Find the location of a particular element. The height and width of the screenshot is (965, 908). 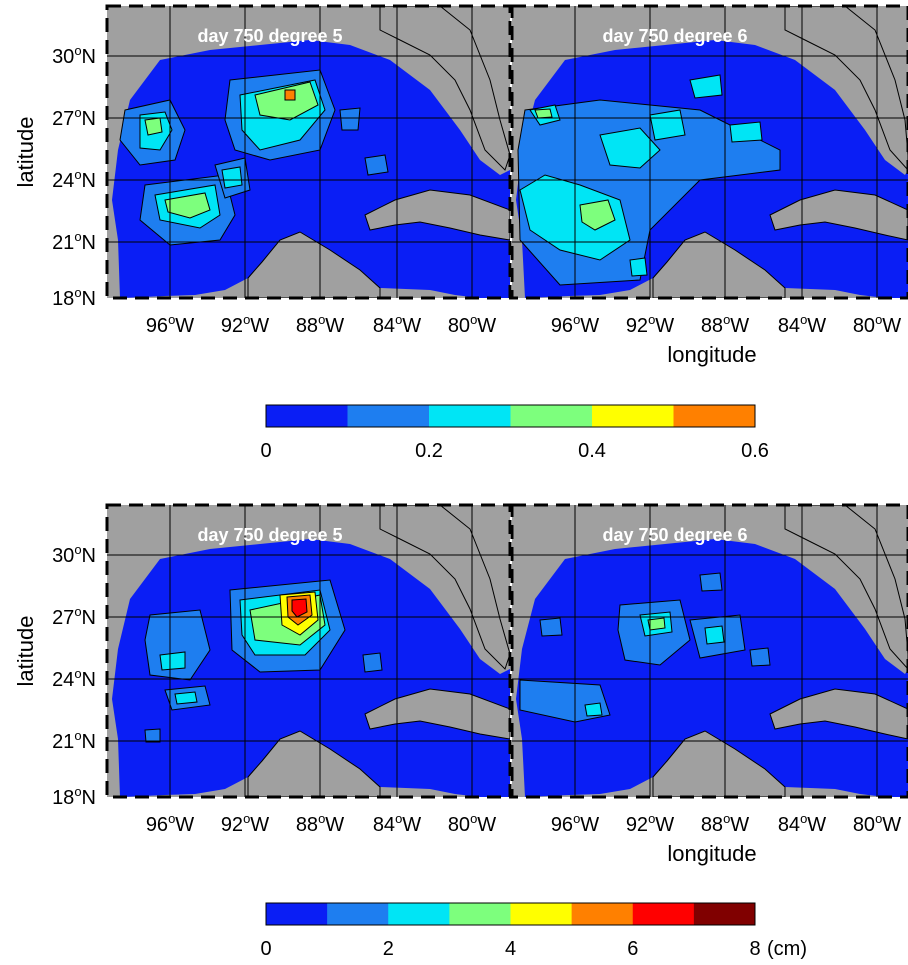

gulf-ocean is located at coordinates (712, 668).